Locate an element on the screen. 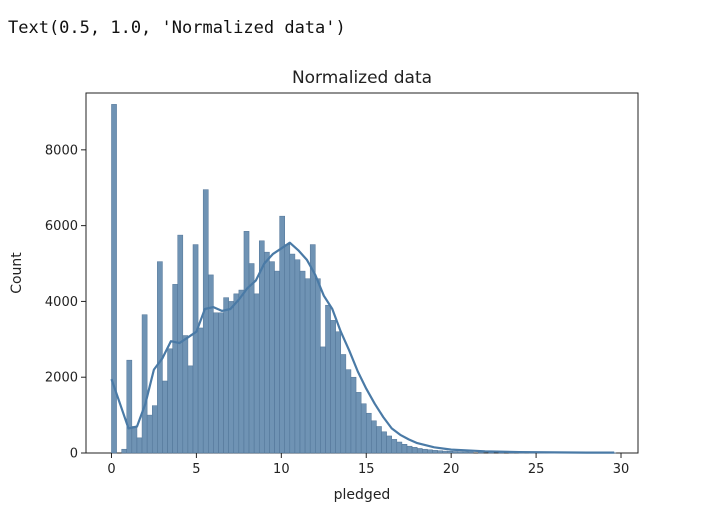  y-tick-label: 6000 is located at coordinates (61, 226).